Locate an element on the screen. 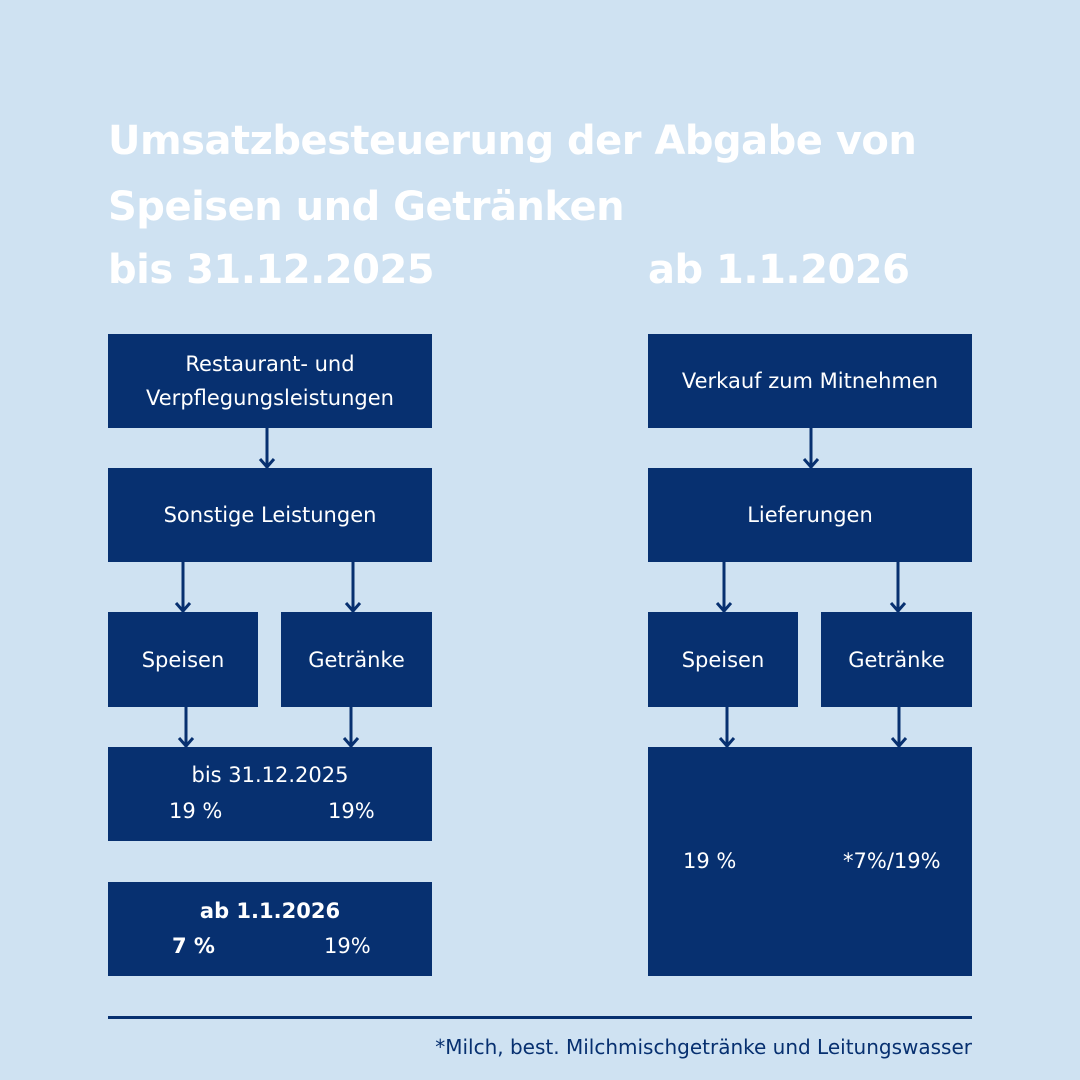  right-column-heading: ab 1.1.2026 is located at coordinates (779, 270).